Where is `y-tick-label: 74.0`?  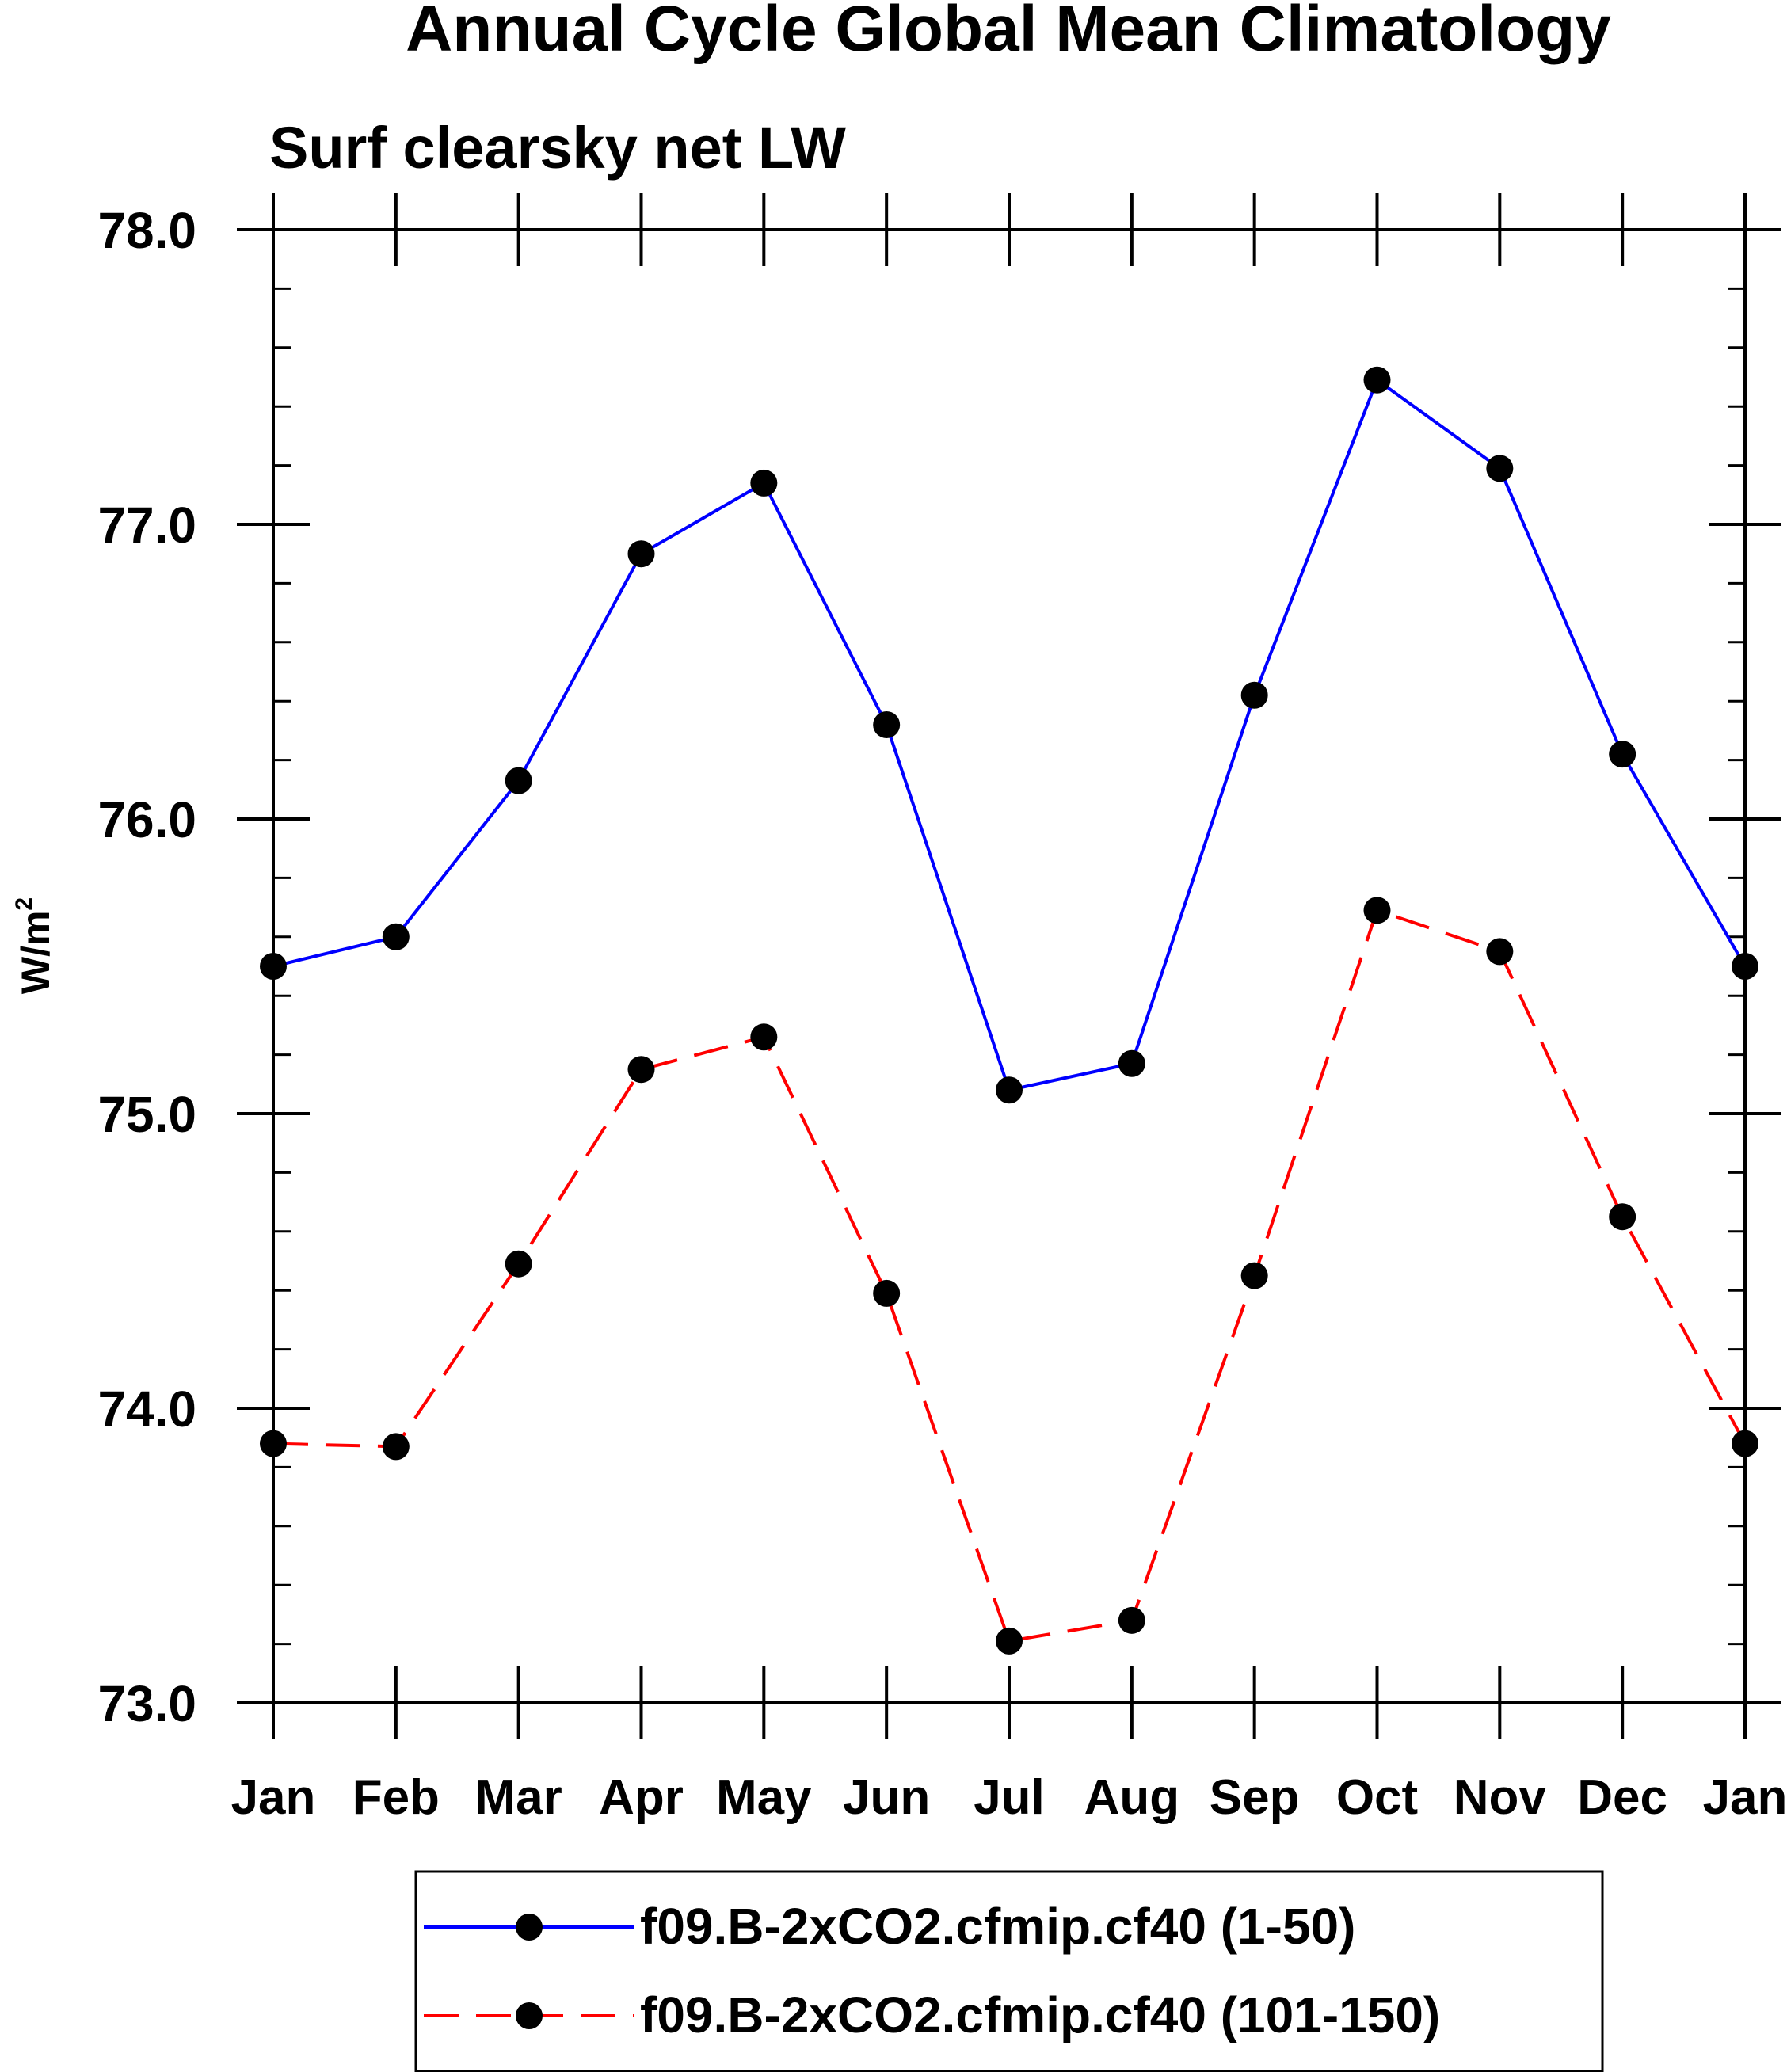
y-tick-label: 74.0 is located at coordinates (146, 1409).